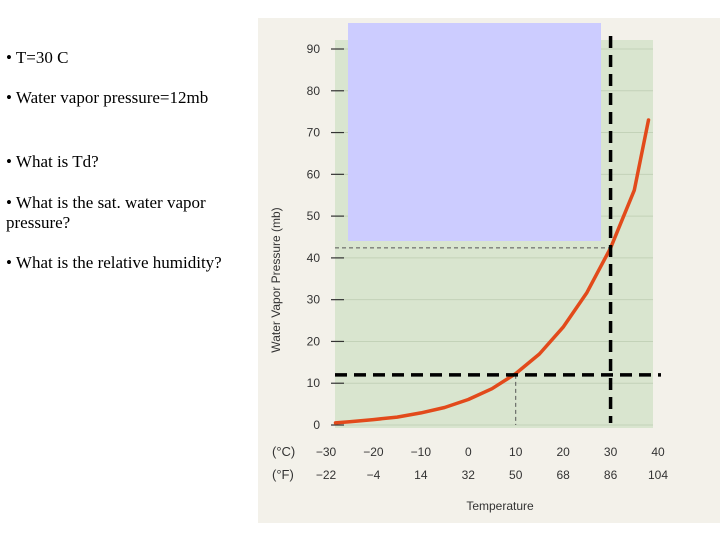  Describe the element at coordinates (314, 174) in the screenshot. I see `y-tick-label: 60` at that location.